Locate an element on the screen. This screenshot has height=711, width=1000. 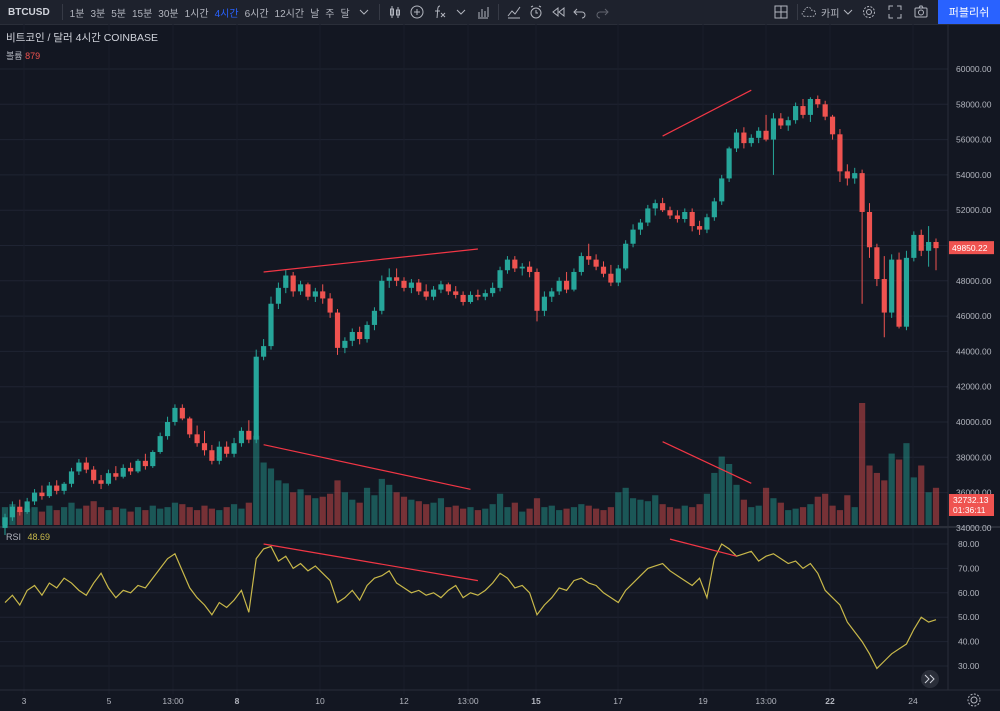
cloud-copy-button: 카피 is located at coordinates (819, 12).